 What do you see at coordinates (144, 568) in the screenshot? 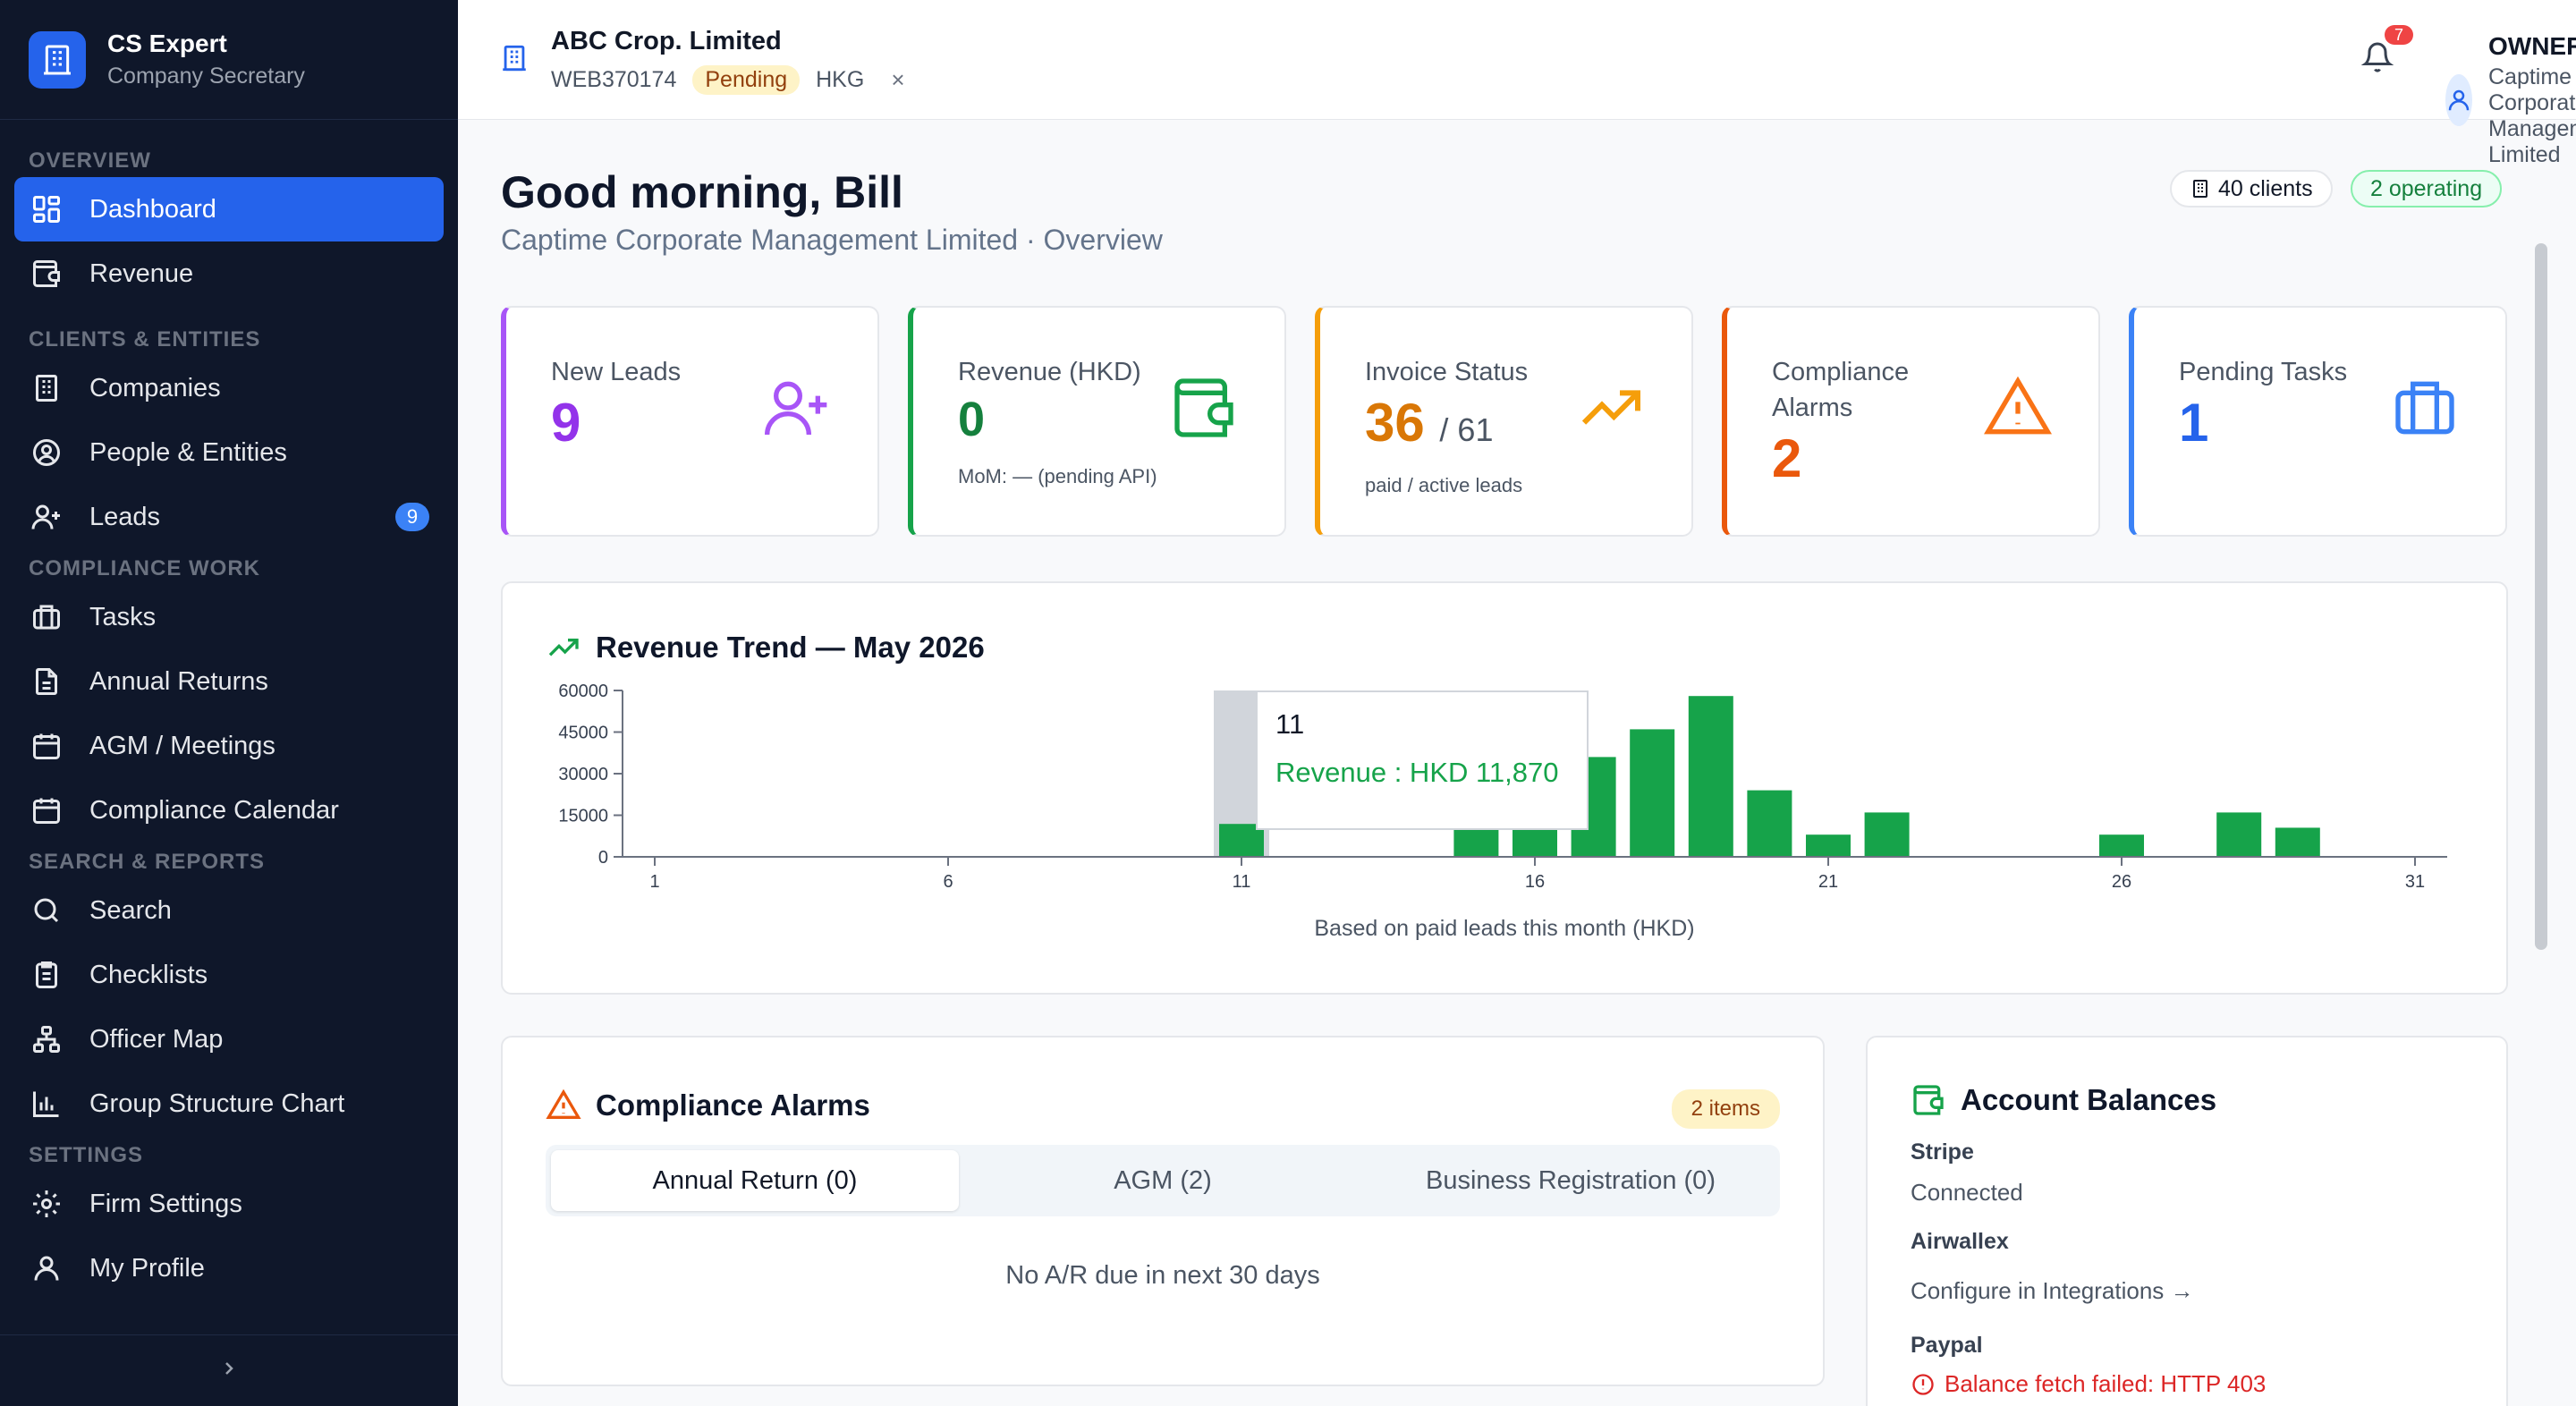
I see `nav-section-compliance: COMPLIANCE WORK` at bounding box center [144, 568].